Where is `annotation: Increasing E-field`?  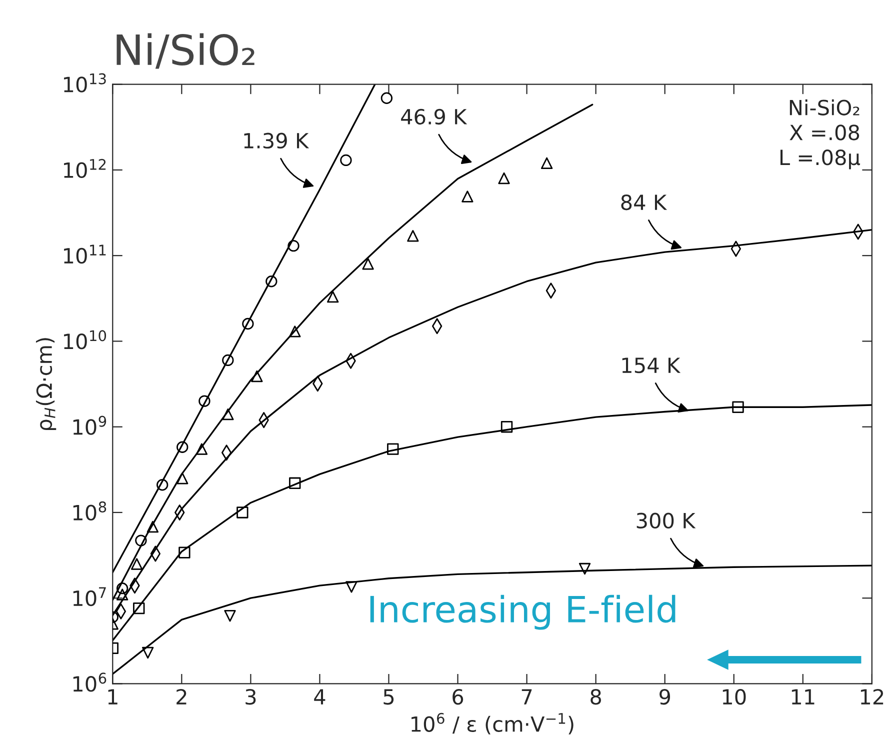
annotation: Increasing E-field is located at coordinates (523, 612).